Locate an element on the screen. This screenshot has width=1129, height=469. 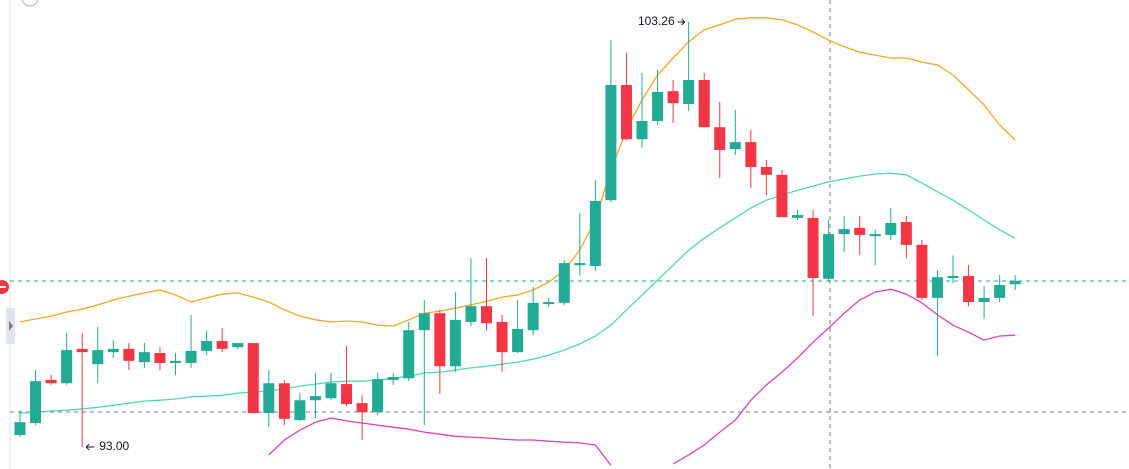
top-icon is located at coordinates (30, 3).